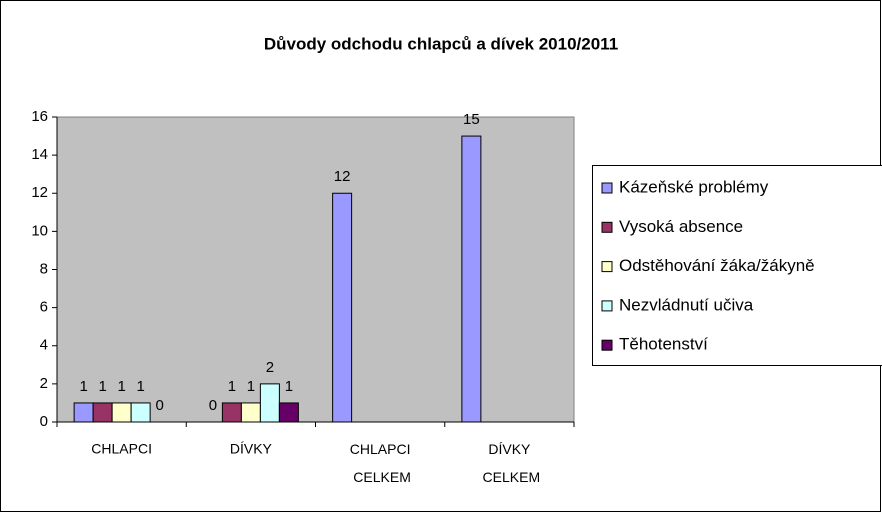  I want to click on value-label: 12, so click(342, 176).